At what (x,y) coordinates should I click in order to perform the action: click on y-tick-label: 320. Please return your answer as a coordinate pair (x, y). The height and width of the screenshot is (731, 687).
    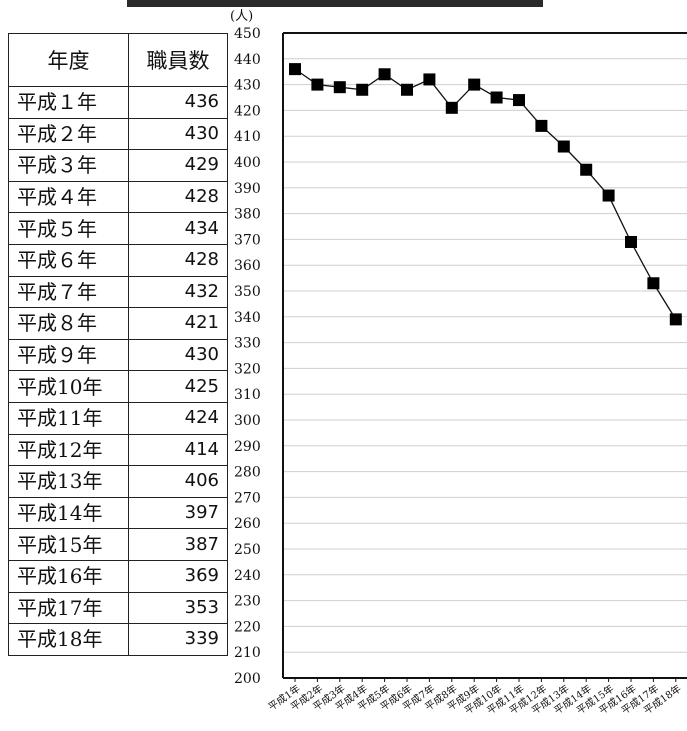
    Looking at the image, I should click on (247, 369).